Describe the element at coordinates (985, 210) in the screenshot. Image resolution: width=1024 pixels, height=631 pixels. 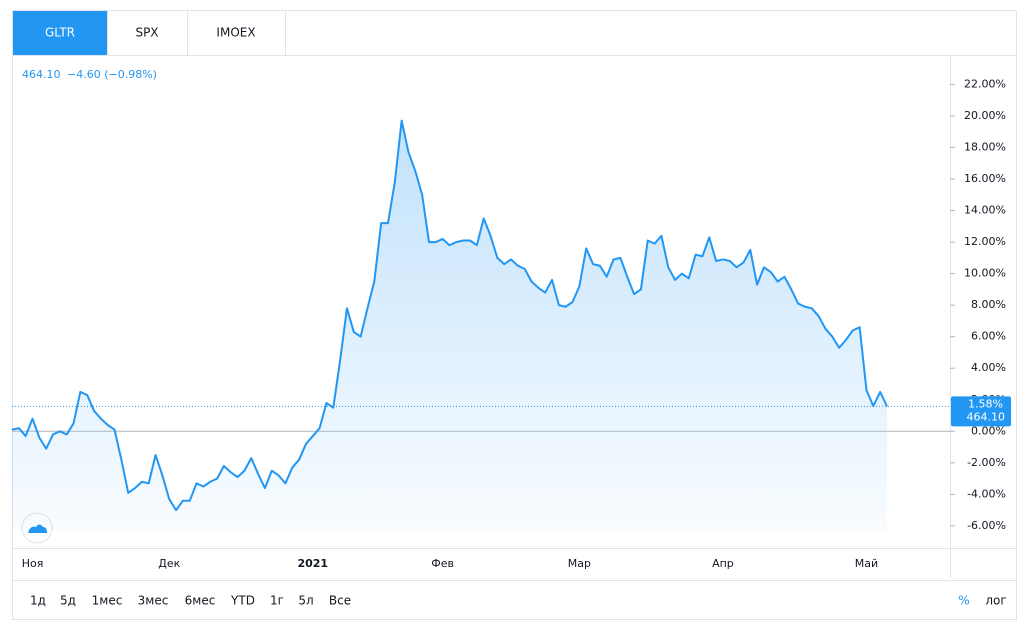
I see `y-tick-label: 14.00%` at that location.